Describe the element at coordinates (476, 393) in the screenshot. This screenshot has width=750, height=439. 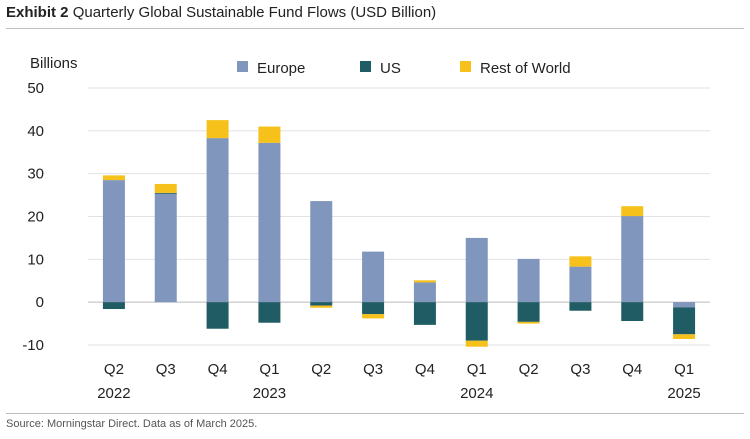
I see `x-year-label: 2024` at that location.